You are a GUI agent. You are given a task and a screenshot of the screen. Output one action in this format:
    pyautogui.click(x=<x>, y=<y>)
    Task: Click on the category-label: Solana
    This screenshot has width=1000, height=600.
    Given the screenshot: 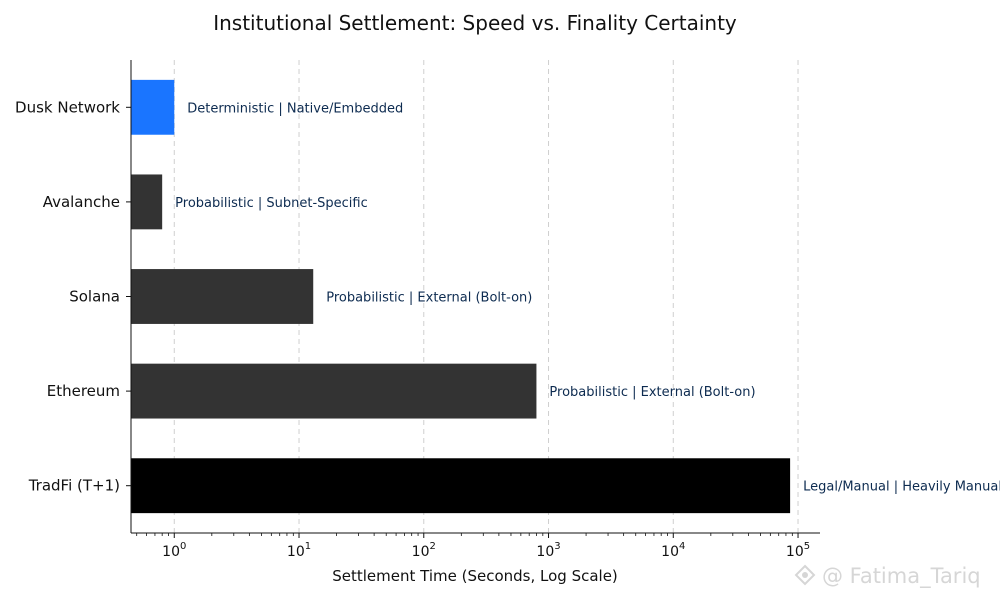 What is the action you would take?
    pyautogui.click(x=94, y=297)
    